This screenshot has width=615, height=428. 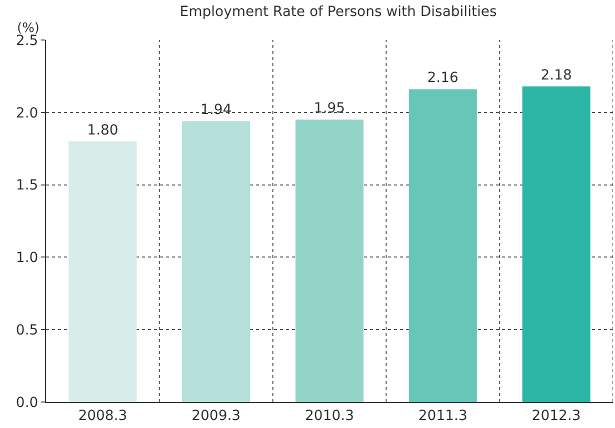 I want to click on text: 0.0, so click(x=27, y=402).